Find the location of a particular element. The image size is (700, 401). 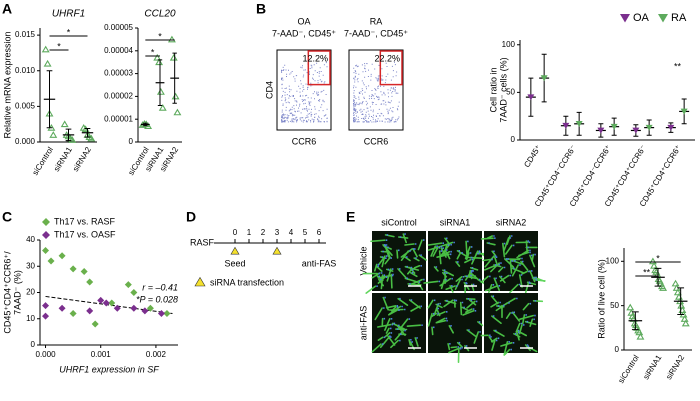

annotation: r = –0.41 is located at coordinates (160, 287).